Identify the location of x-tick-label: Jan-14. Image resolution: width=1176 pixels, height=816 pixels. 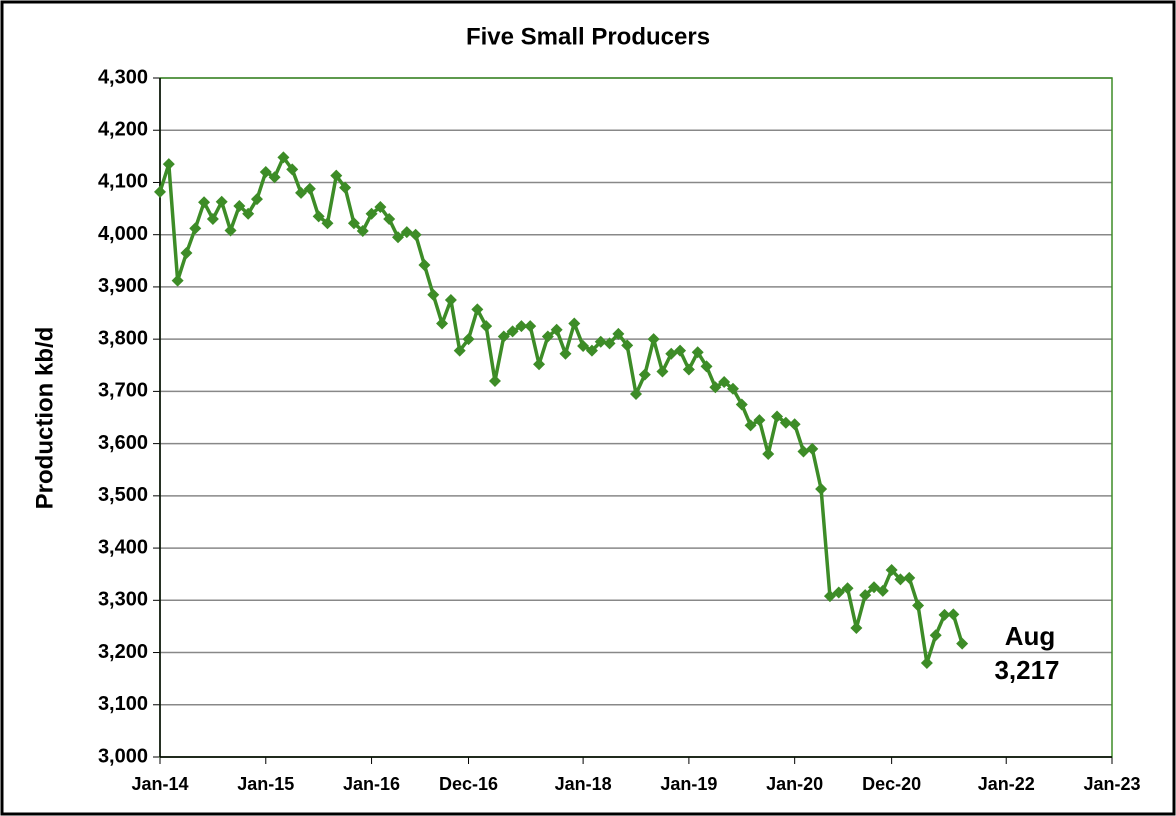
(159, 784).